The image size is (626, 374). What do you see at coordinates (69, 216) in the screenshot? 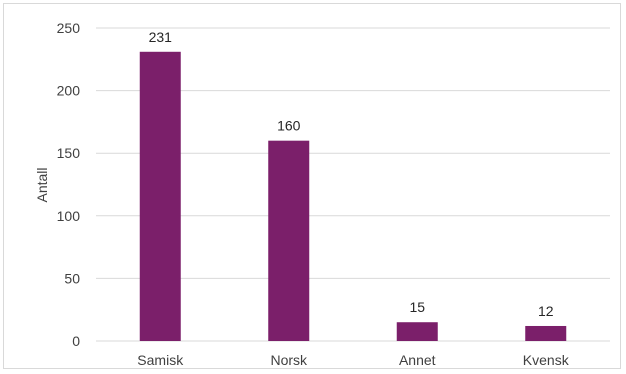
I see `y-tick-label: 100` at bounding box center [69, 216].